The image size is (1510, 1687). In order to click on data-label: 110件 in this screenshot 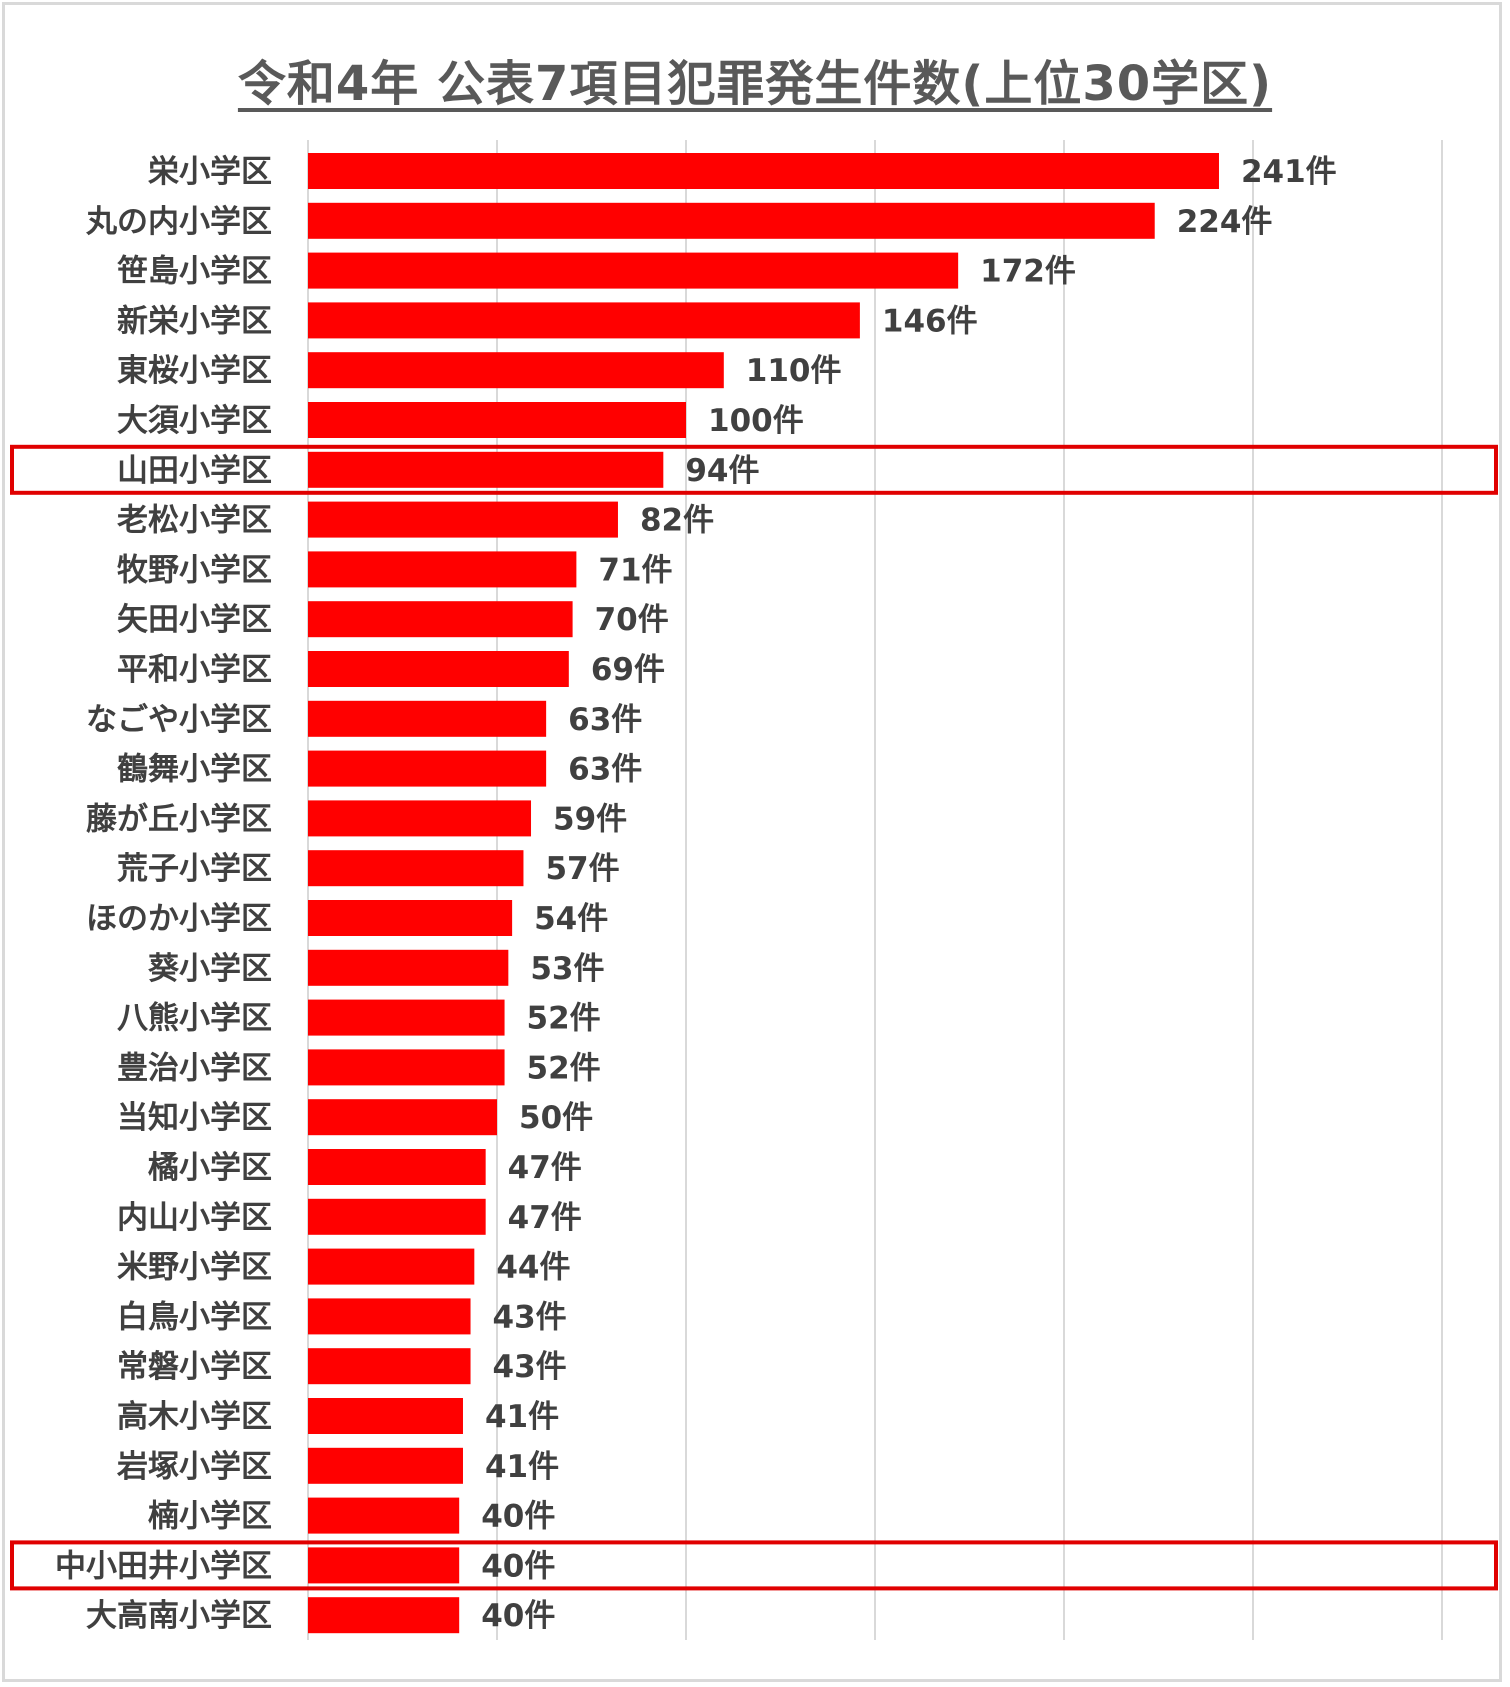, I will do `click(794, 371)`.